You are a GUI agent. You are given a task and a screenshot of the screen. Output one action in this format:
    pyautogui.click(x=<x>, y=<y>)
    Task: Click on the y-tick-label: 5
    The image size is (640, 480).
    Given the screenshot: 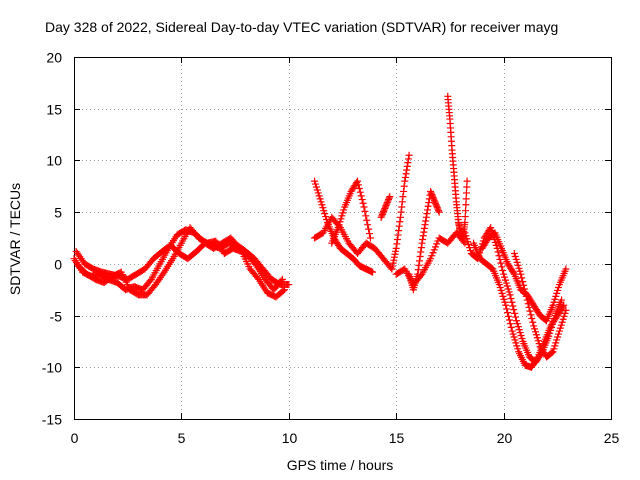 What is the action you would take?
    pyautogui.click(x=58, y=213)
    